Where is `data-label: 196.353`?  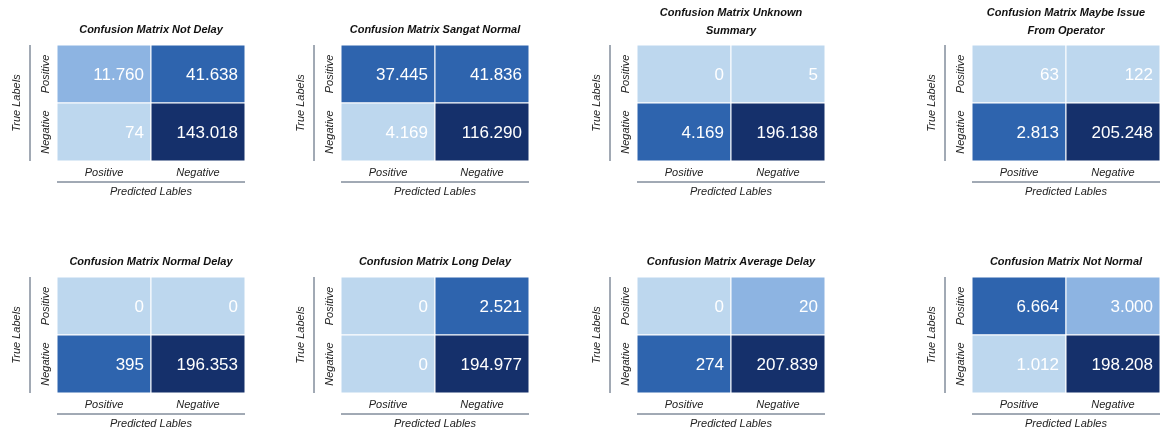
data-label: 196.353 is located at coordinates (207, 364).